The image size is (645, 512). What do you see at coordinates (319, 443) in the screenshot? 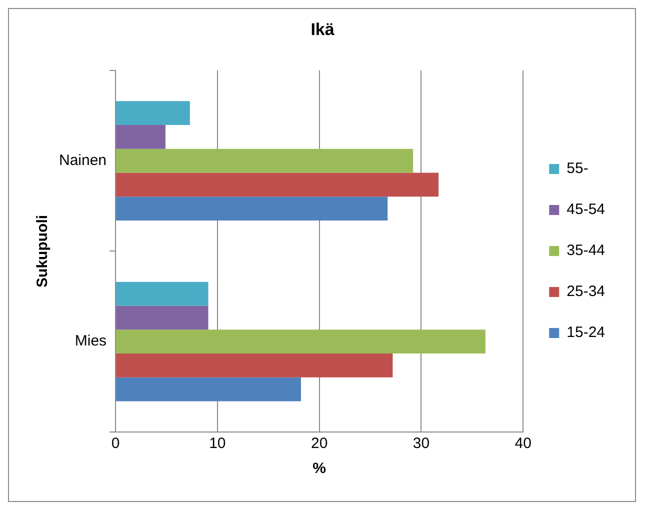
I see `x-tick-label: 20` at bounding box center [319, 443].